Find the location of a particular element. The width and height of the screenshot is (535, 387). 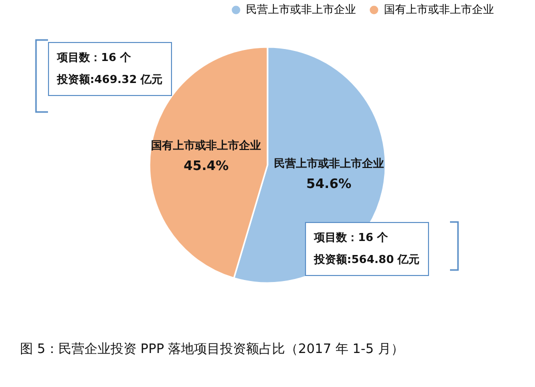

text: 图 5：民营企业投资 PPP 落地项目投资额占比（2017 年 1-5 月） is located at coordinates (212, 349).